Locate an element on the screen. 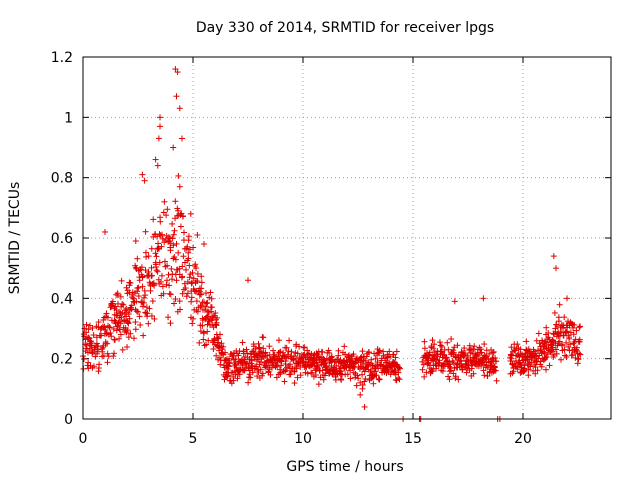 The height and width of the screenshot is (480, 640). x-axis-label: GPS time / hours is located at coordinates (344, 467).